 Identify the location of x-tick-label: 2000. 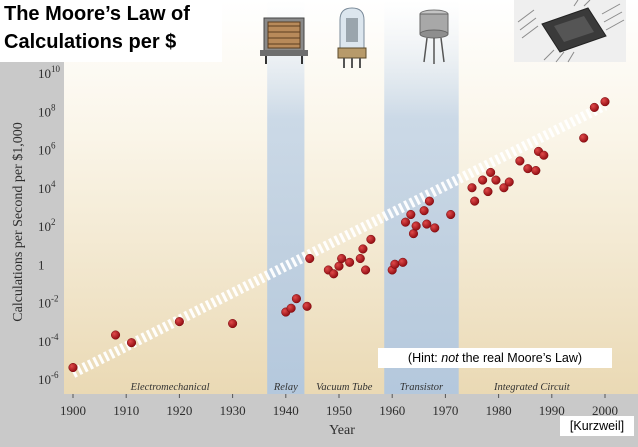
(605, 410).